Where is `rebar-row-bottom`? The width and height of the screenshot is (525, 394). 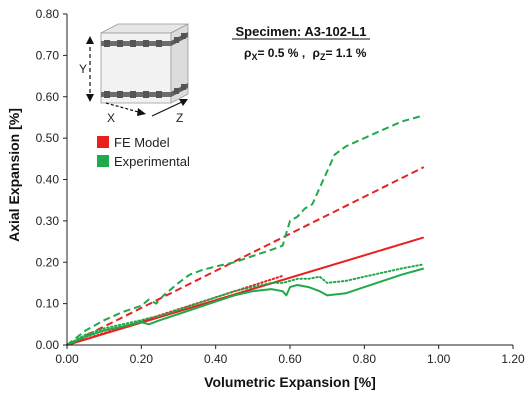 rebar-row-bottom is located at coordinates (144, 90).